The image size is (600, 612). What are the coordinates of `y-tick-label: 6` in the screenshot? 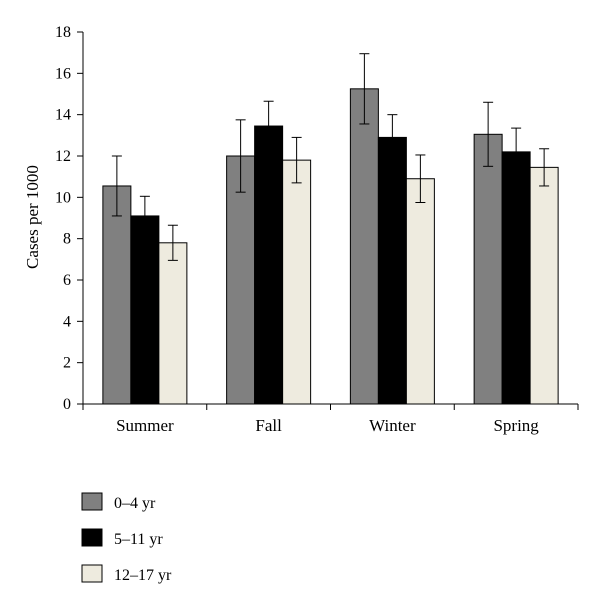 It's located at (67, 280).